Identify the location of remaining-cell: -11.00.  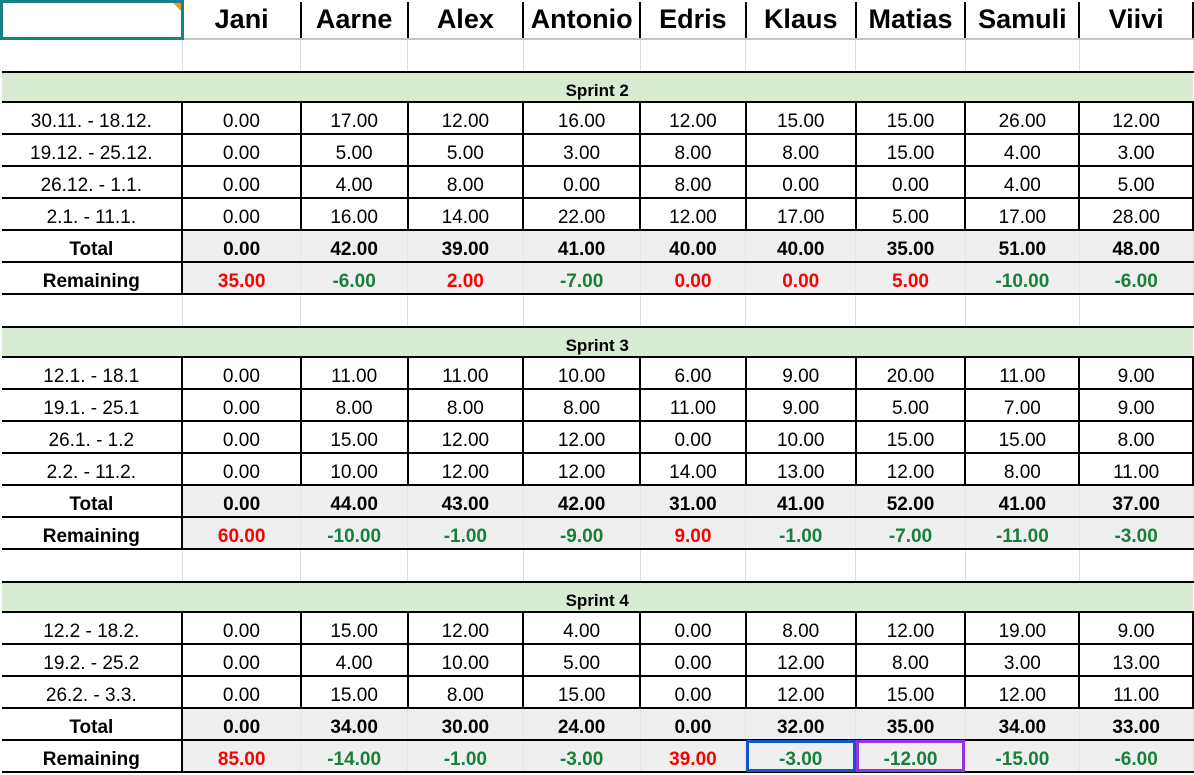
(1022, 533).